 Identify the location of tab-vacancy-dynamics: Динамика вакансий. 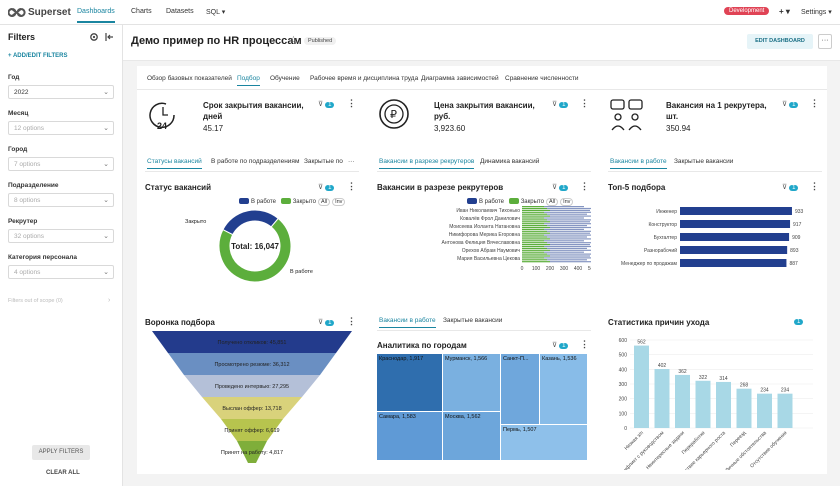
(510, 161).